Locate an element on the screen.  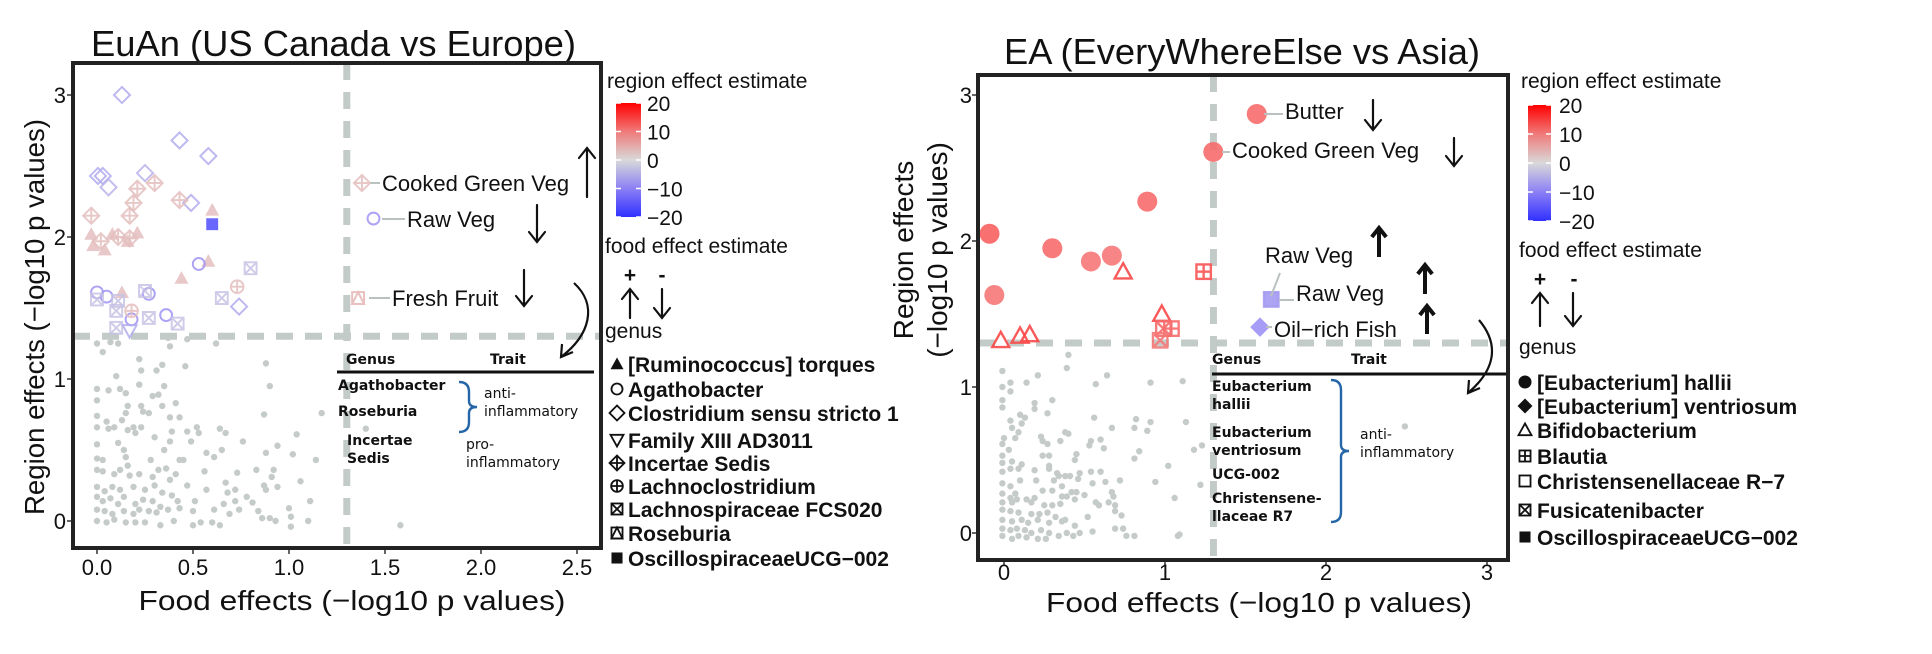
legend-item: Roseburia is located at coordinates (670, 534).